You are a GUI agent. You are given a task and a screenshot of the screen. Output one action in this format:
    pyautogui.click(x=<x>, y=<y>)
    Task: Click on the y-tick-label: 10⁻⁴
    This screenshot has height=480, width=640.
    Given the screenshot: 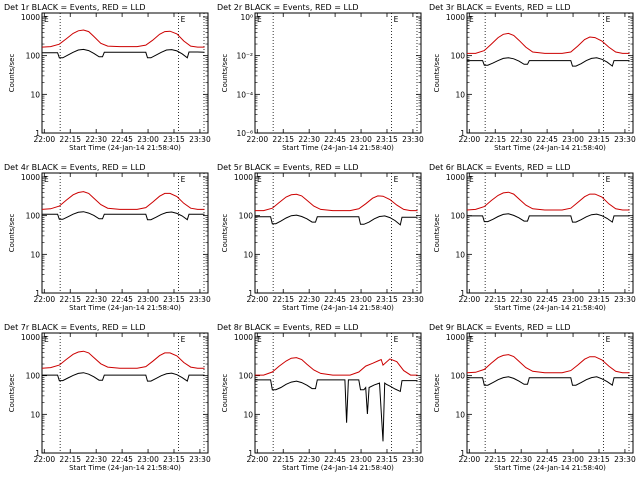 What is the action you would take?
    pyautogui.click(x=244, y=94)
    